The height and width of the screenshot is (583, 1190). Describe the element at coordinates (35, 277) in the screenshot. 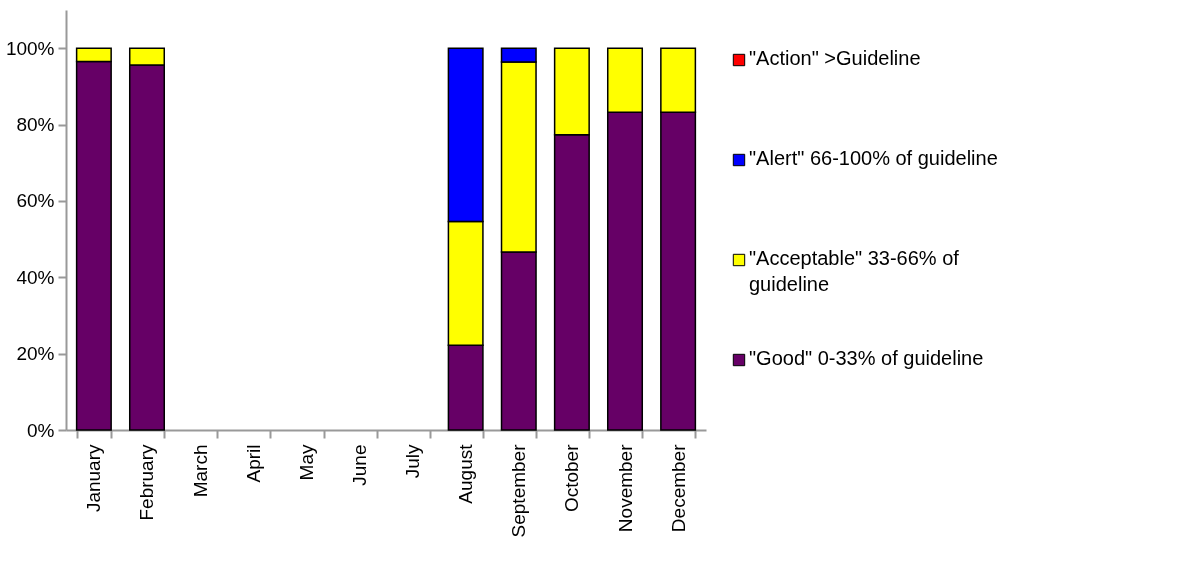

I see `y-tick-label: 40%` at that location.